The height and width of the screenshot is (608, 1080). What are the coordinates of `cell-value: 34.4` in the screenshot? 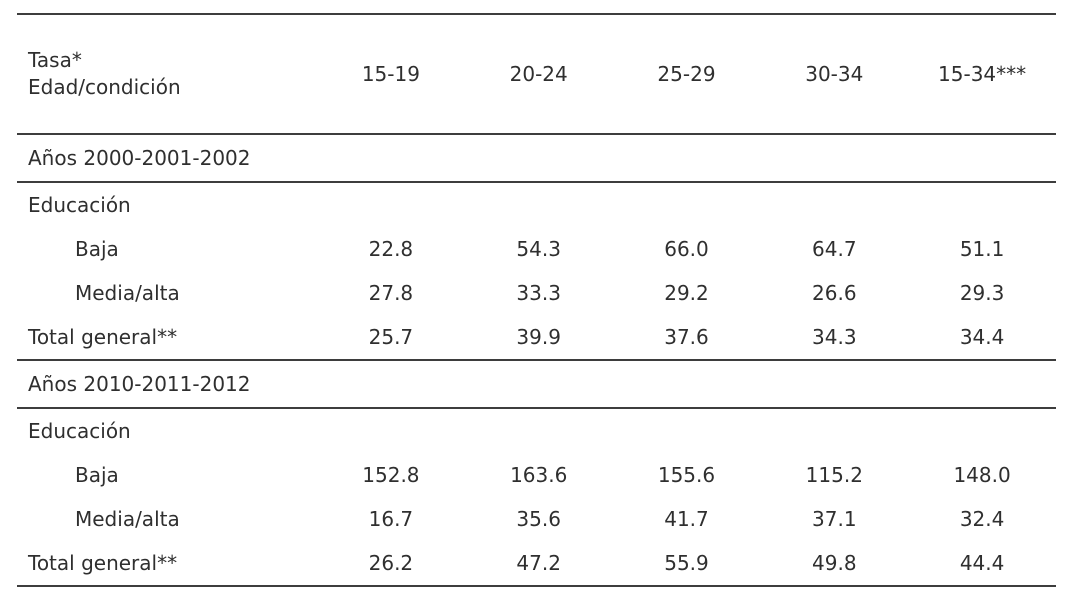 It's located at (982, 337).